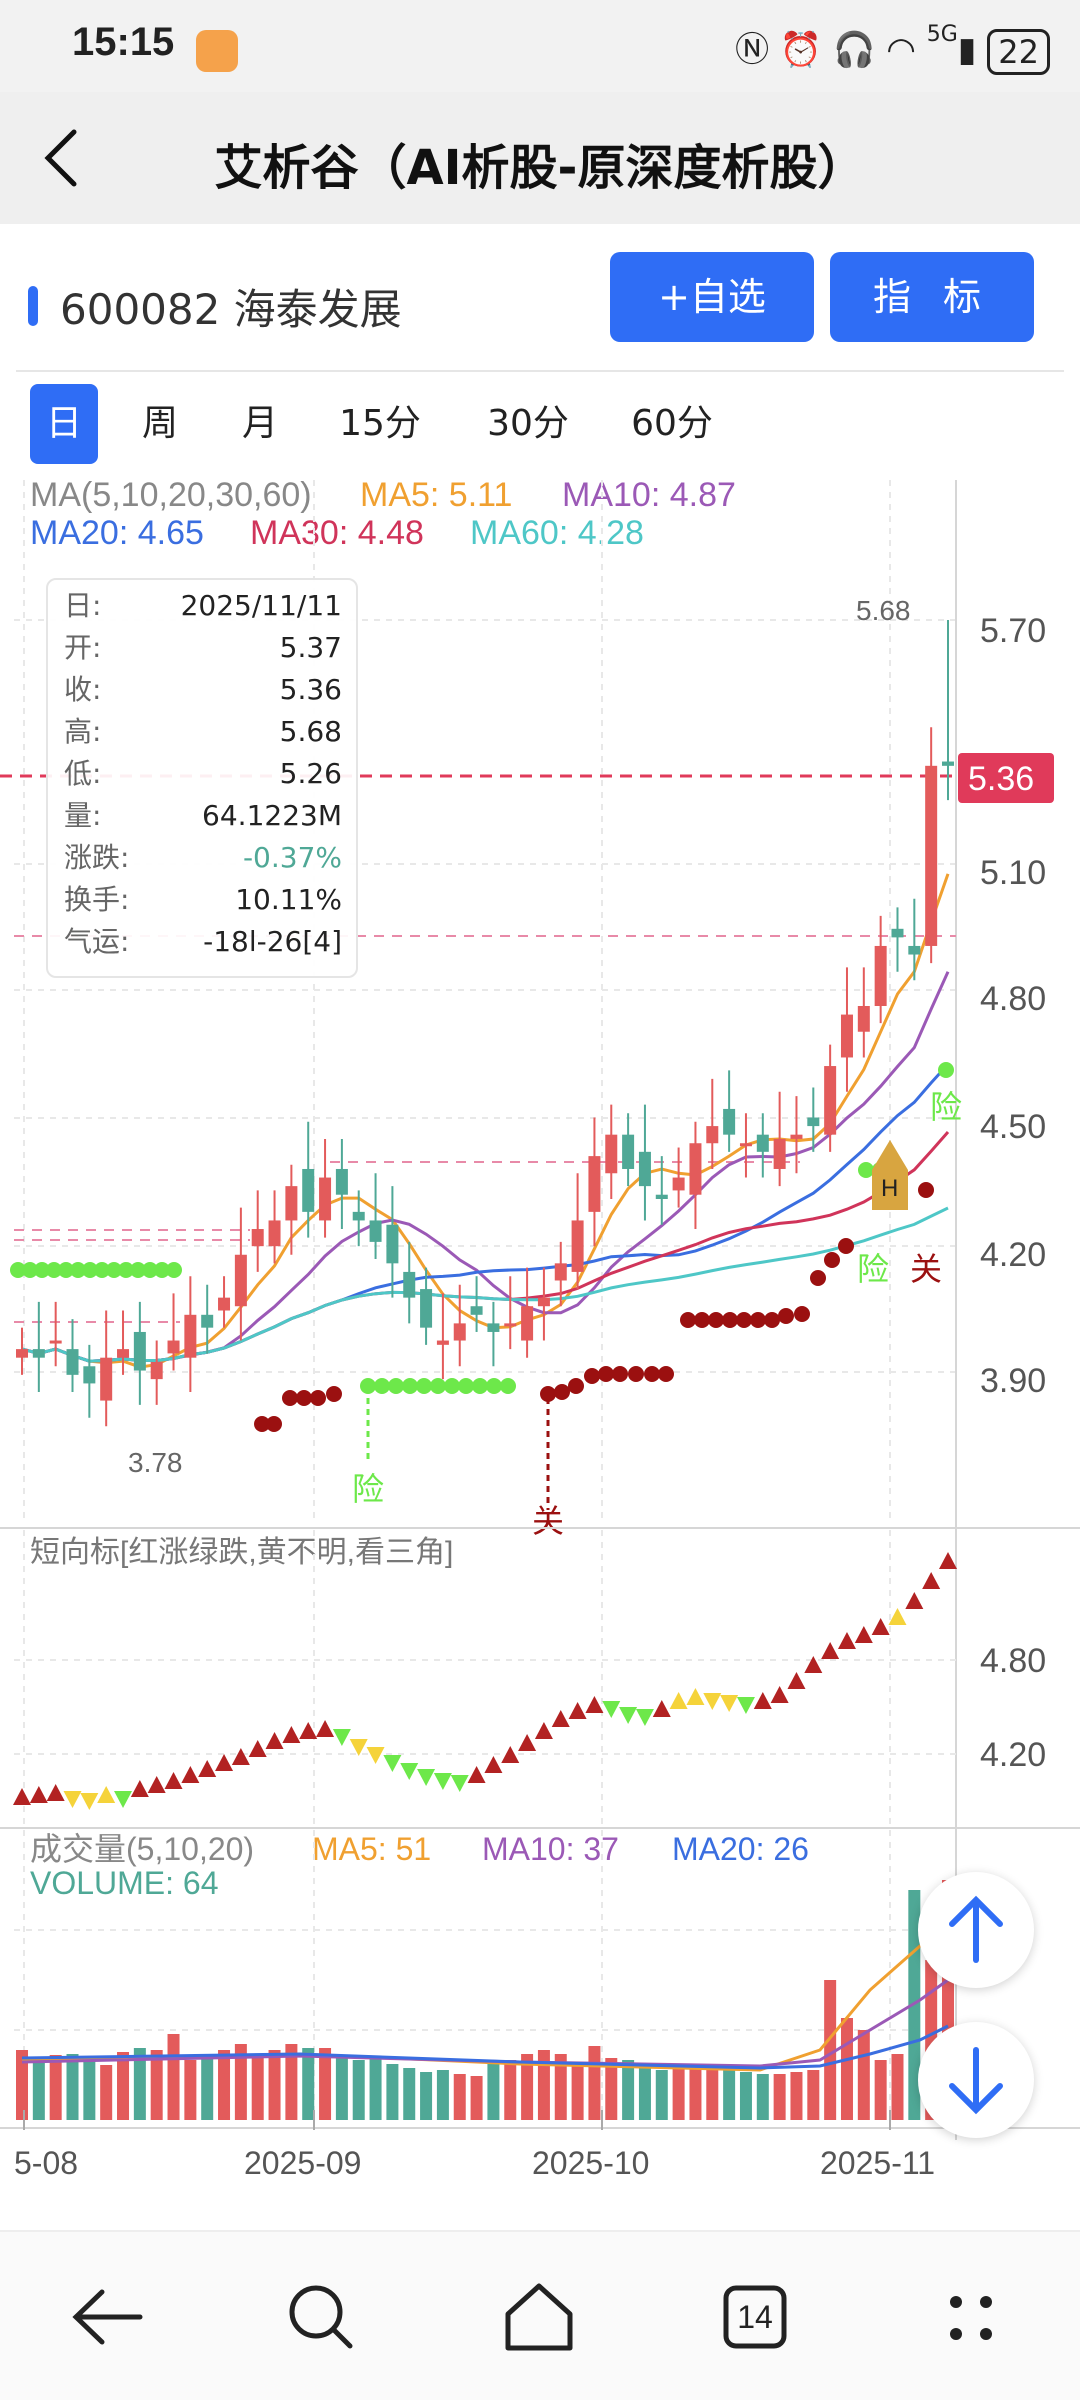  What do you see at coordinates (109, 2317) in the screenshot?
I see `nav-back-button` at bounding box center [109, 2317].